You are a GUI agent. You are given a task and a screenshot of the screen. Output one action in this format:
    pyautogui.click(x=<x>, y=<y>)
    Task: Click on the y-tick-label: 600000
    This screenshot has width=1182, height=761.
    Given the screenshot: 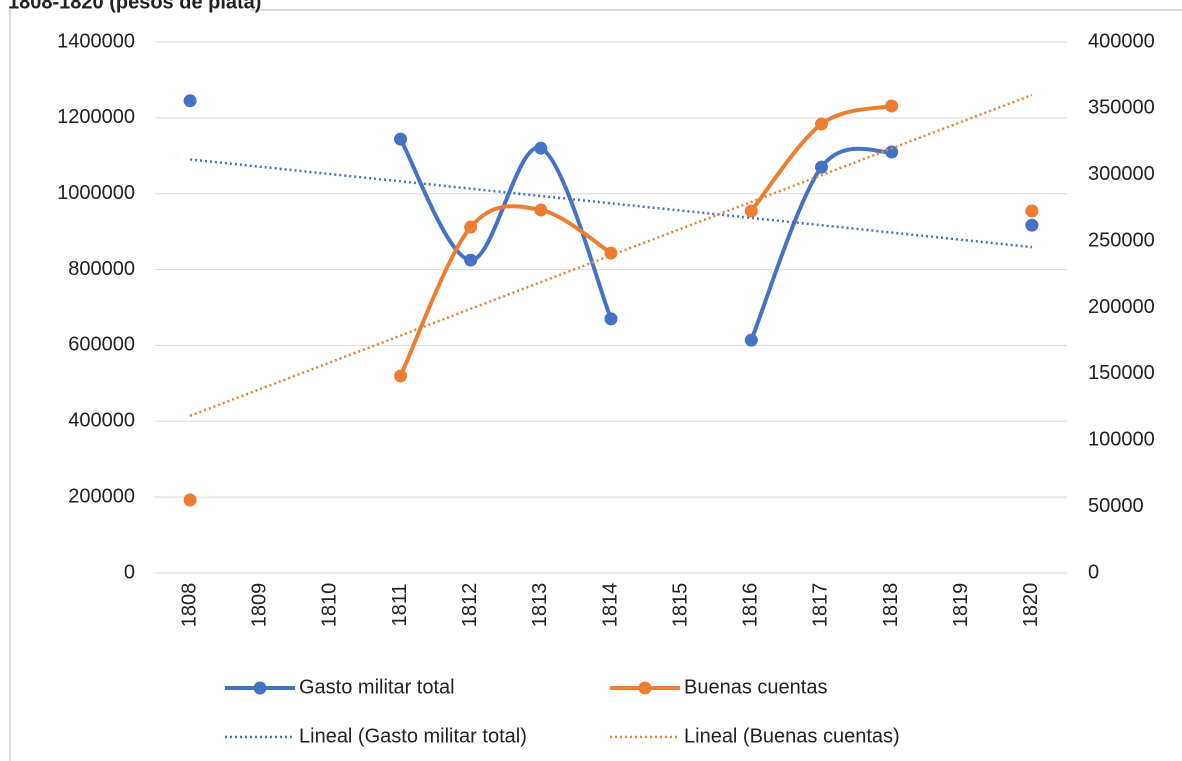 What is the action you would take?
    pyautogui.click(x=101, y=345)
    